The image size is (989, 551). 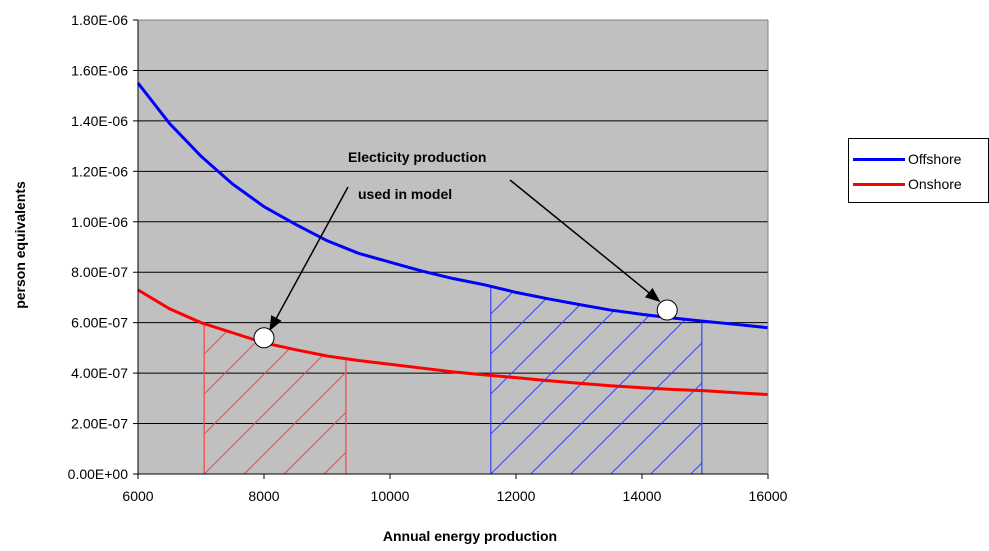 What do you see at coordinates (465, 255) in the screenshot?
I see `annotation-arrows` at bounding box center [465, 255].